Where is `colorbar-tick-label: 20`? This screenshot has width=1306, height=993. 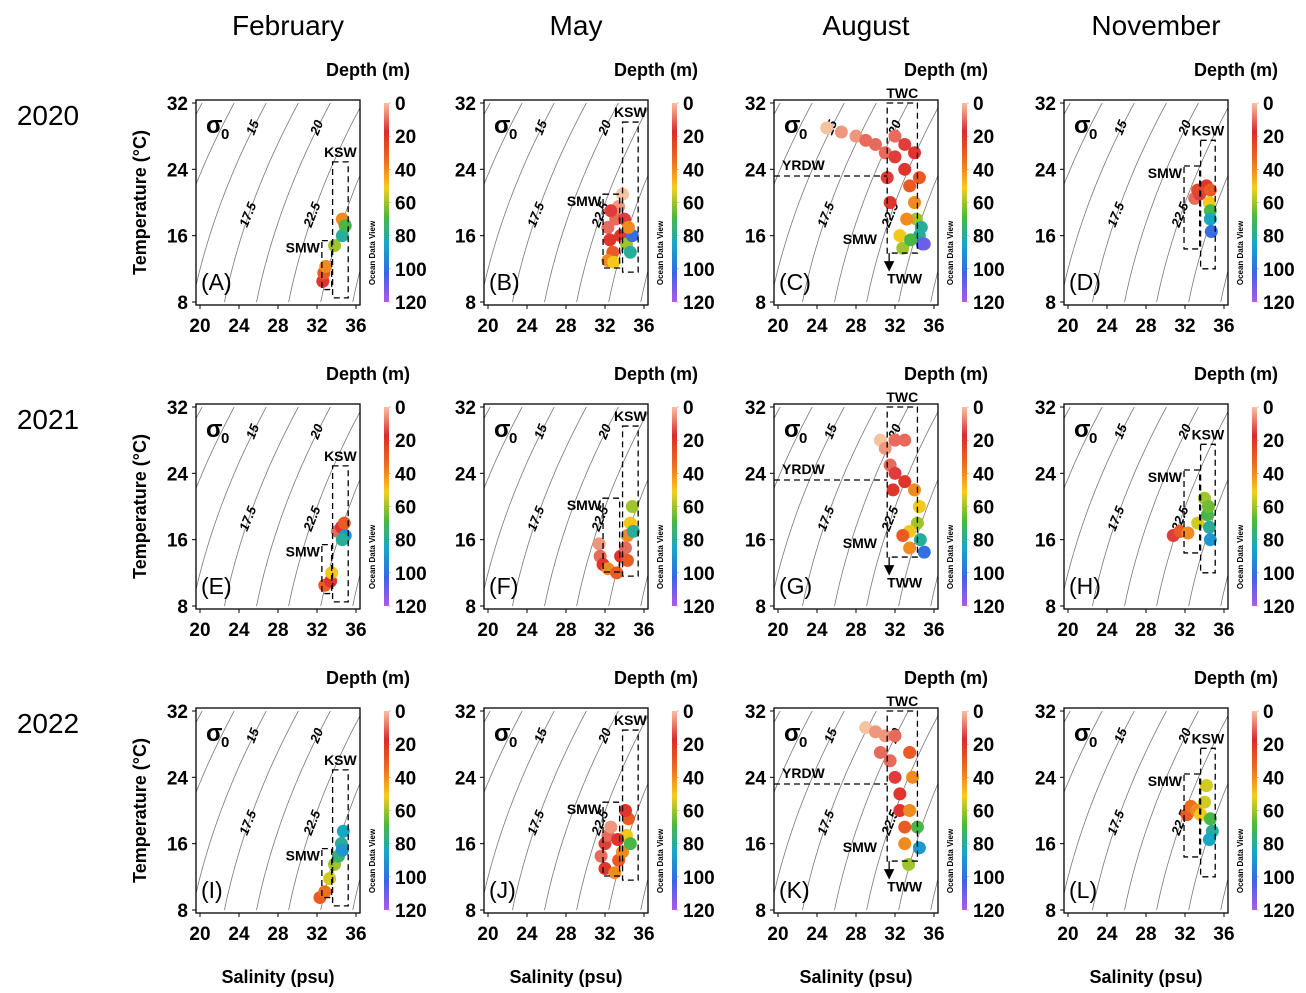
colorbar-tick-label: 20 is located at coordinates (693, 745).